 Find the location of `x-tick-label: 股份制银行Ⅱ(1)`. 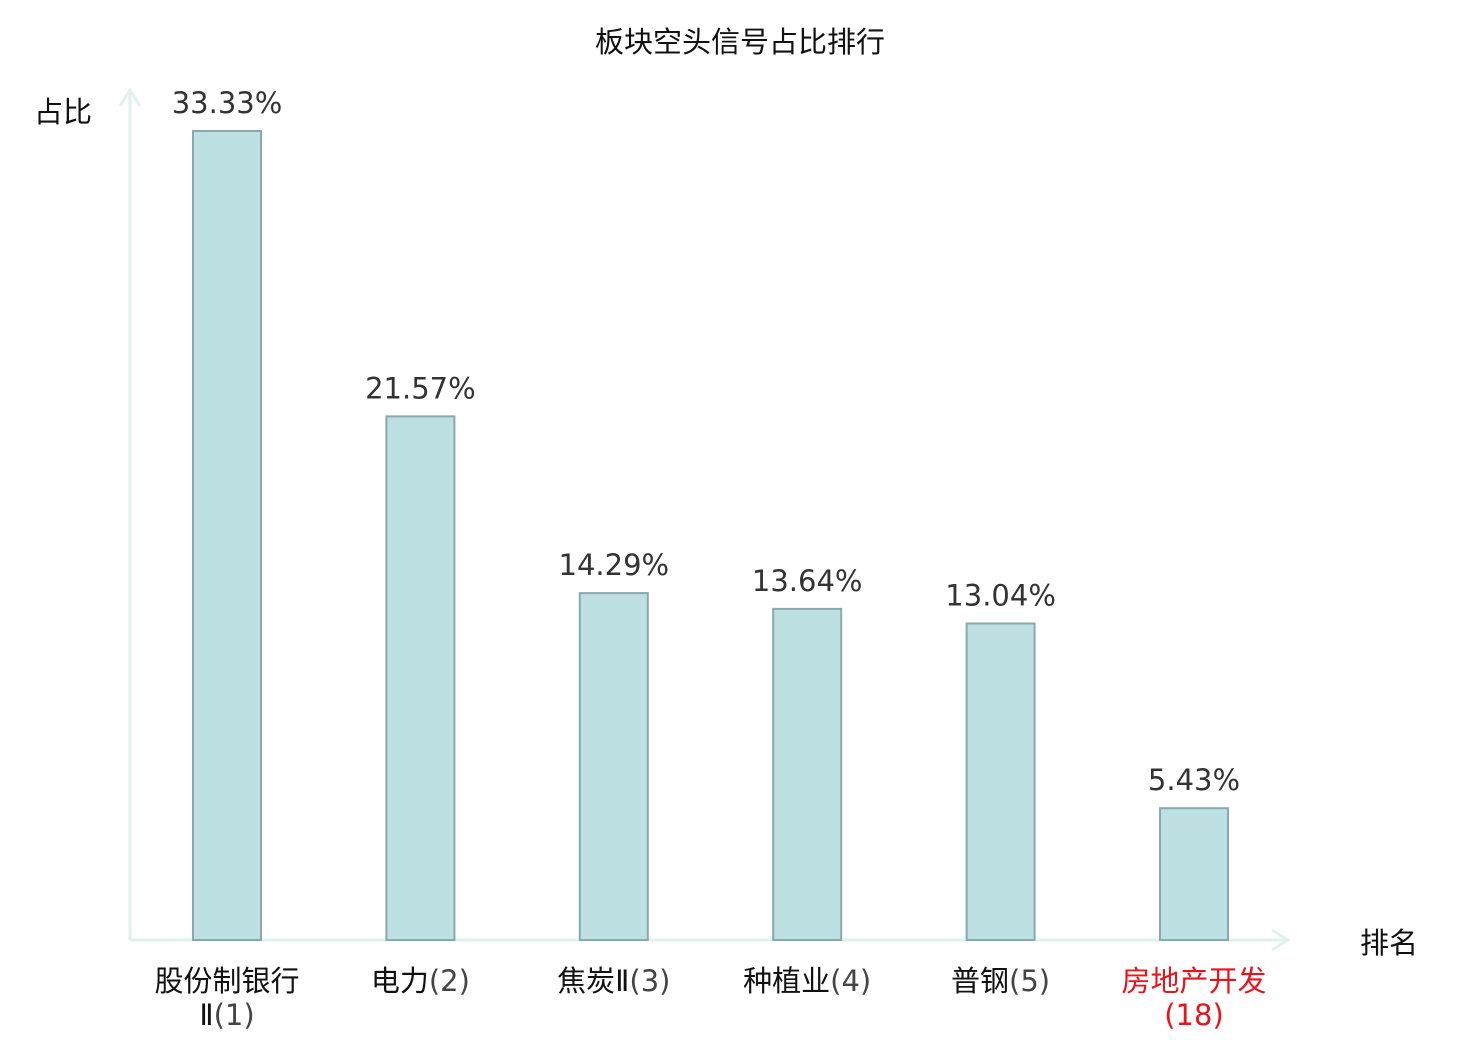

x-tick-label: 股份制银行Ⅱ(1) is located at coordinates (227, 998).